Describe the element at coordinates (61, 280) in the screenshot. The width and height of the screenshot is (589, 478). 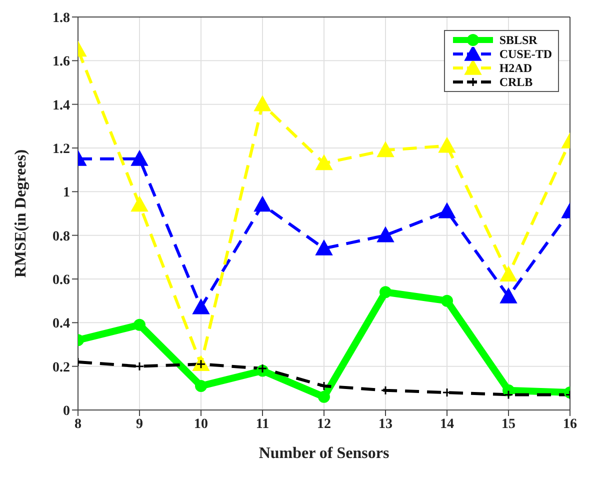
I see `y-tick-label: 0.6` at that location.